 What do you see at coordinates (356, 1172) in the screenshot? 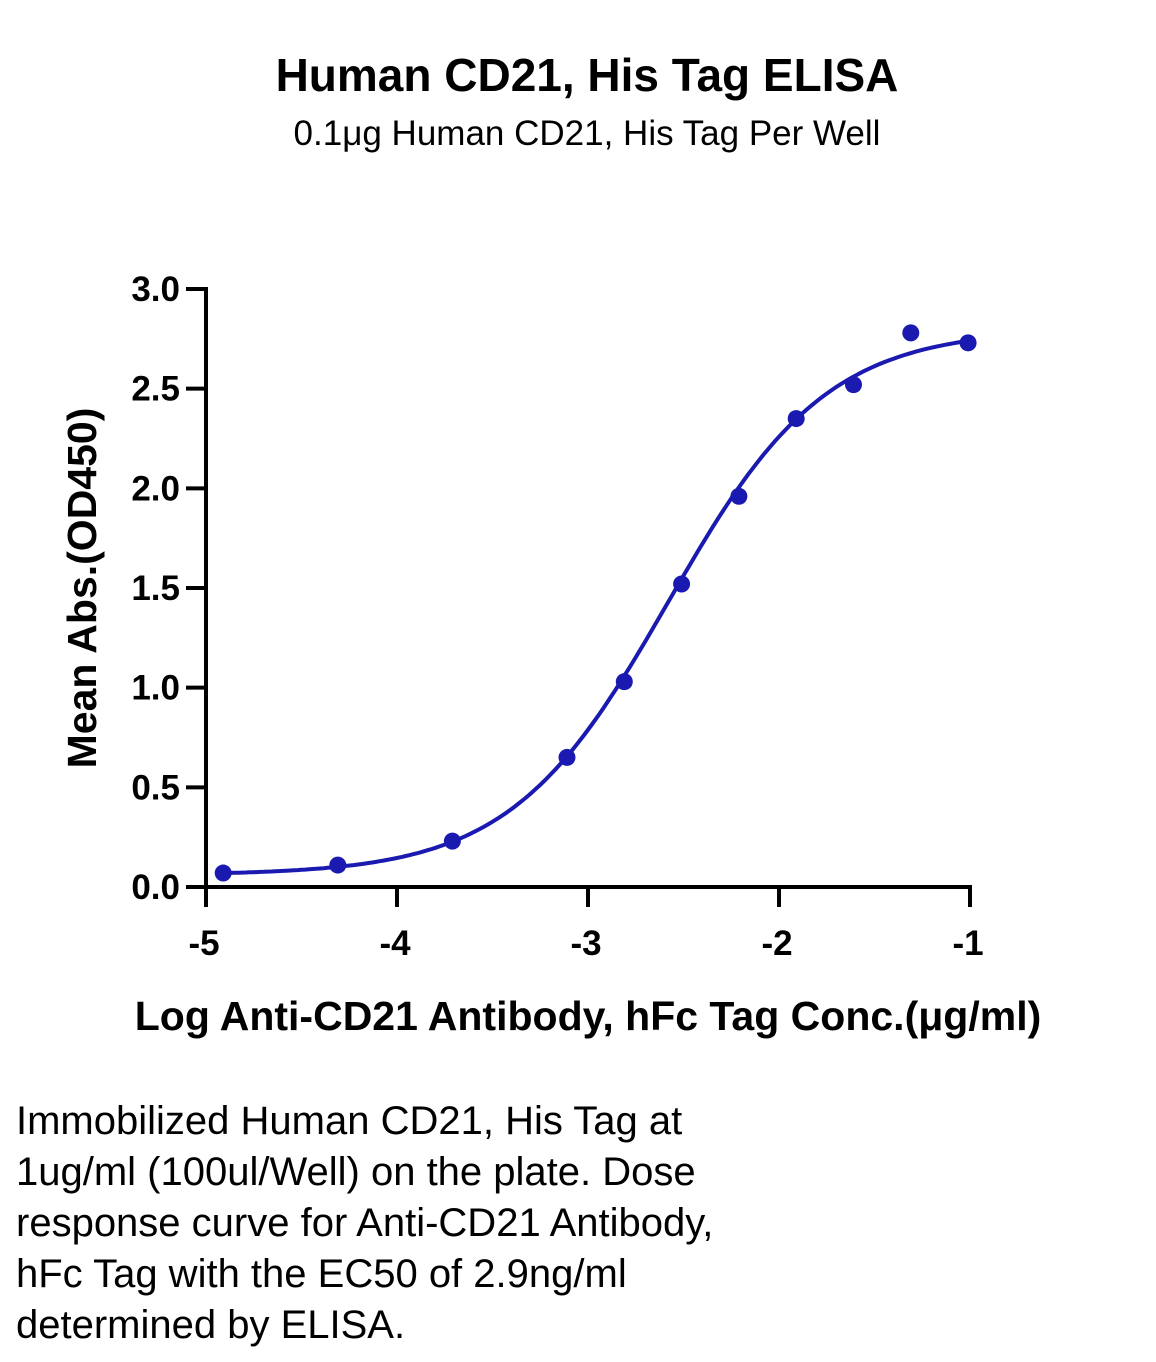
I see `caption-line: 1ug/ml (100ul/Well) on the plate. Dose` at bounding box center [356, 1172].